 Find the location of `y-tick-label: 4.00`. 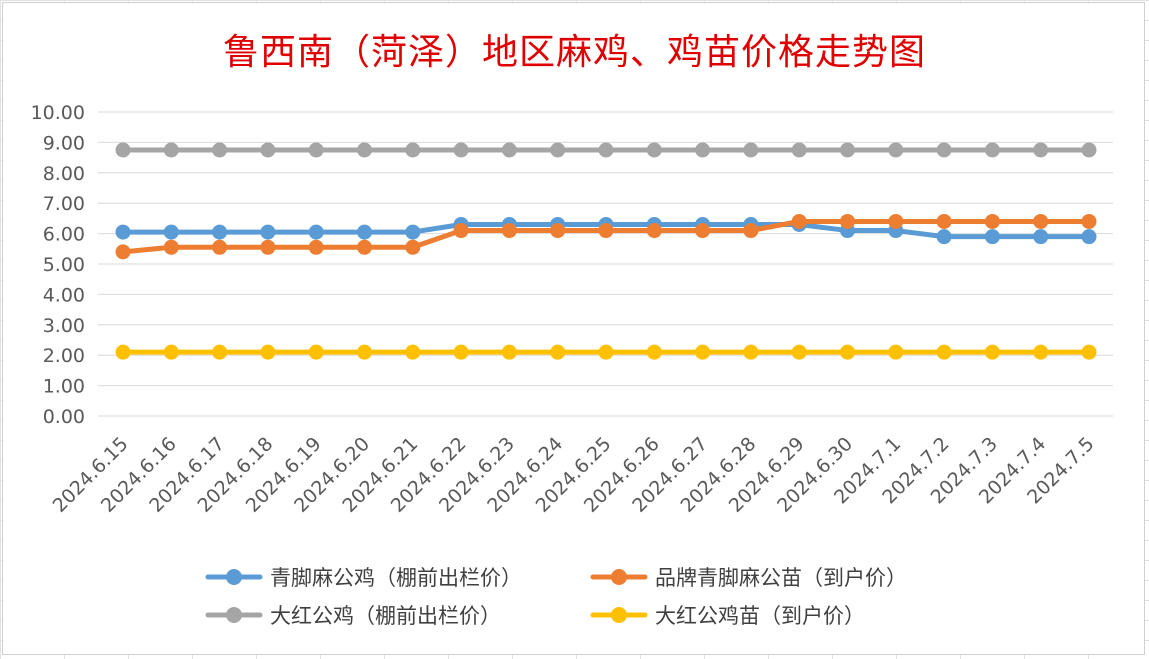

y-tick-label: 4.00 is located at coordinates (64, 295).